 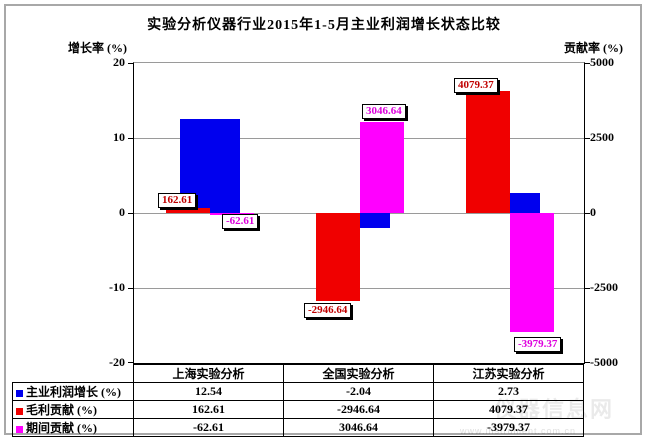 What do you see at coordinates (97, 48) in the screenshot?
I see `left-axis-title: 增长率 (%)` at bounding box center [97, 48].